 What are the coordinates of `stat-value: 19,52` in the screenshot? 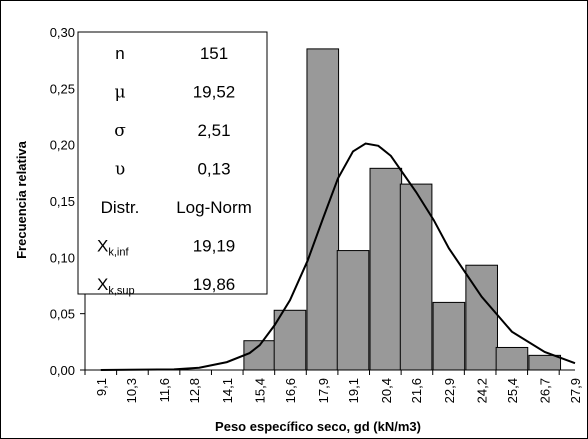 It's located at (214, 92).